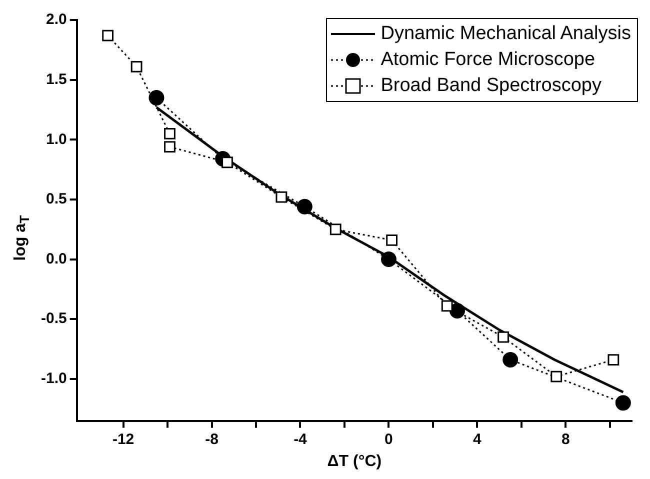 This screenshot has width=650, height=479. What do you see at coordinates (56, 139) in the screenshot?
I see `y-tick-label: 1.0` at bounding box center [56, 139].